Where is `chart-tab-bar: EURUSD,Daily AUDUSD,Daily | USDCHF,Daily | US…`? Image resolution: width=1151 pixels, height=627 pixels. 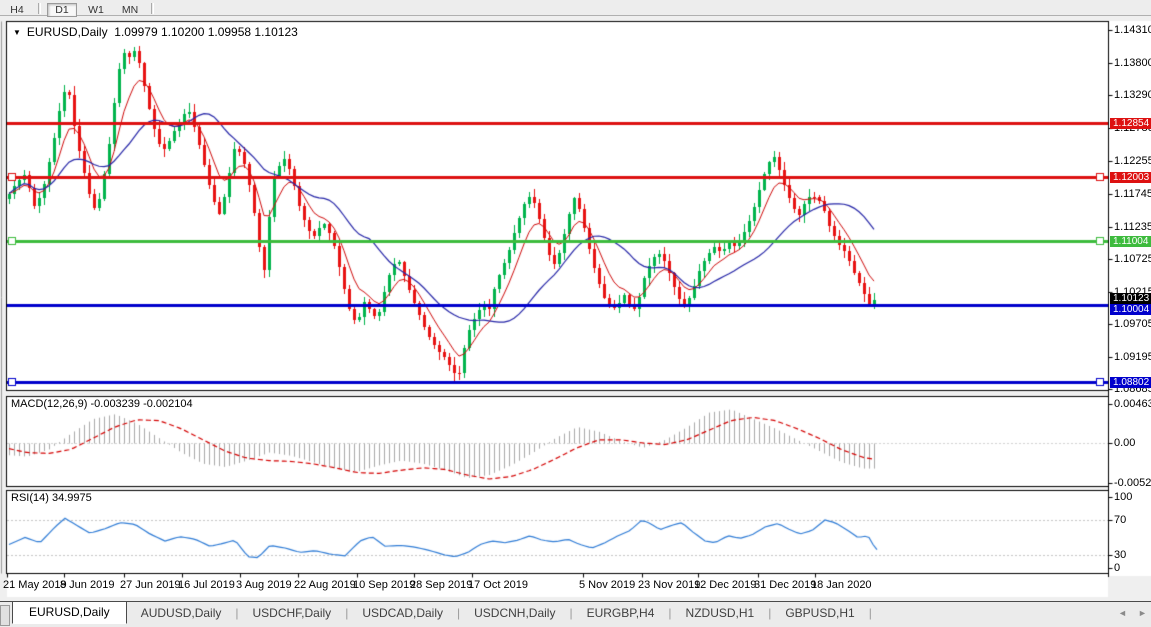 chart-tab-bar: EURUSD,Daily AUDUSD,Daily | USDCHF,Daily | US… is located at coordinates (575, 614).